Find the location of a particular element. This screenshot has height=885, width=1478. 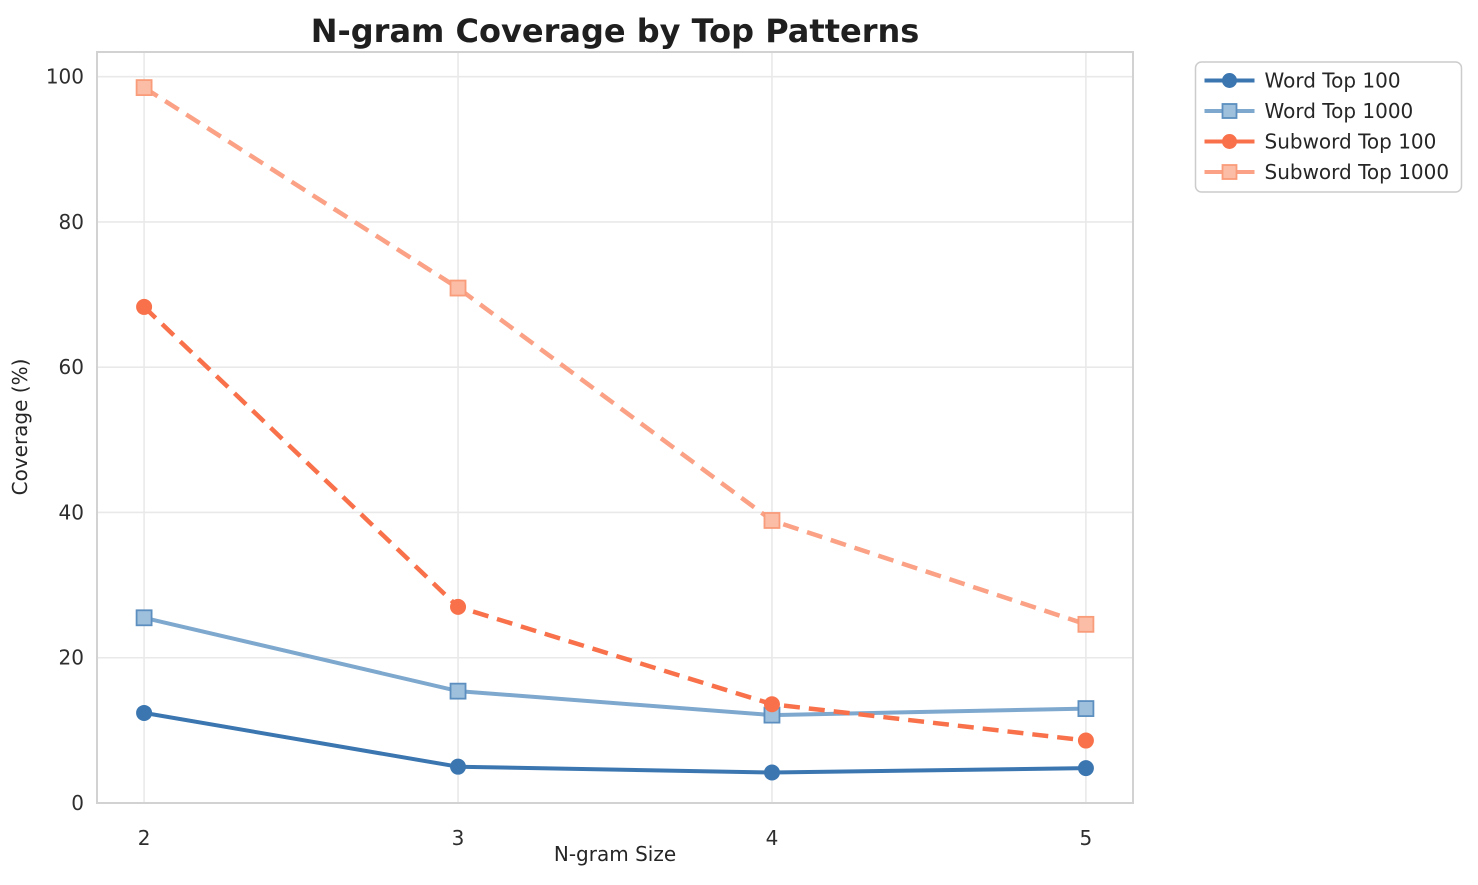

legend-label-subword-top-1000: Subword Top 1000 is located at coordinates (1357, 172).